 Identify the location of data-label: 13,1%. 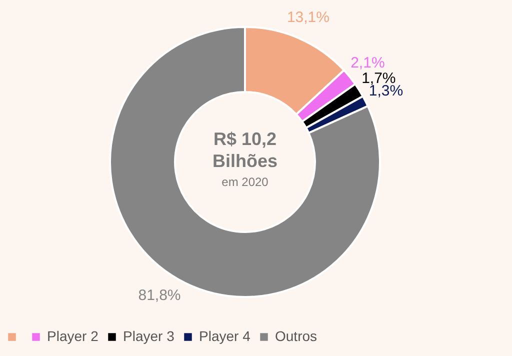
(308, 17).